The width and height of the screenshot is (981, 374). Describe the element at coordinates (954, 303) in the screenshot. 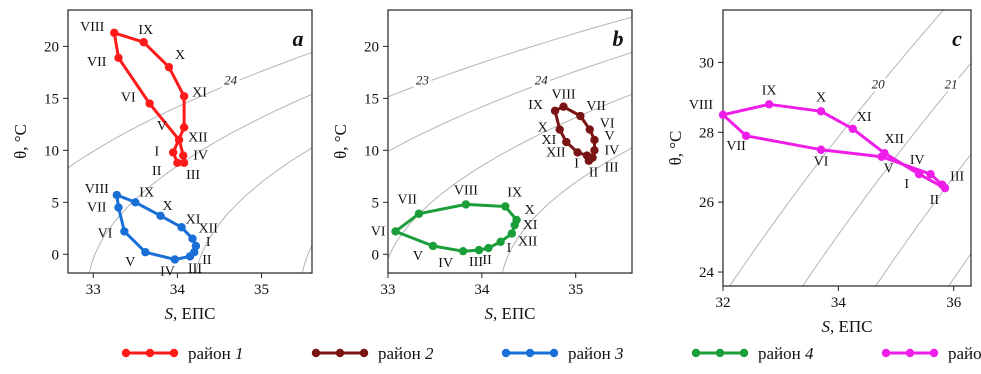

I see `x-tick-label: 36` at that location.